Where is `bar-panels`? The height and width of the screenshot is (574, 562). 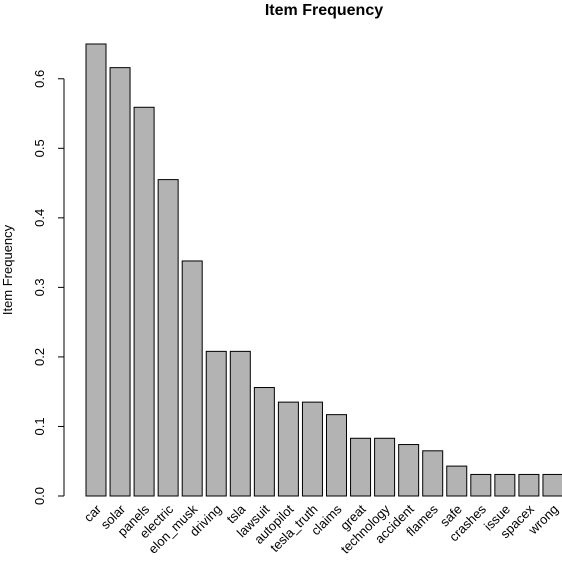 bar-panels is located at coordinates (144, 301).